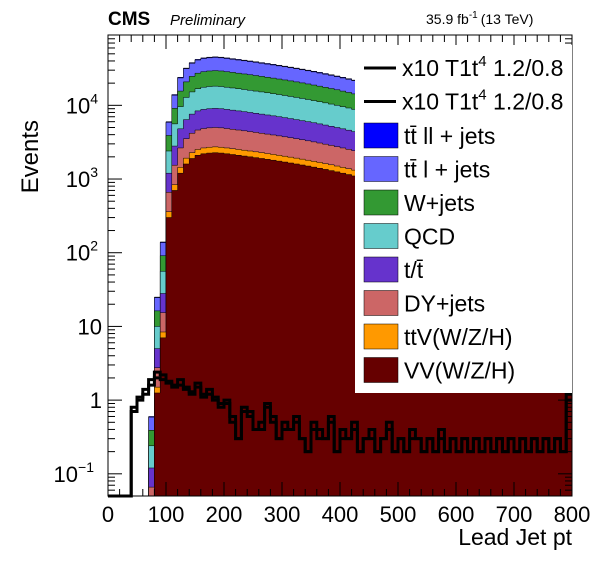  I want to click on lumi-label: 35.9 fb-1 (13 TeV), so click(479, 18).